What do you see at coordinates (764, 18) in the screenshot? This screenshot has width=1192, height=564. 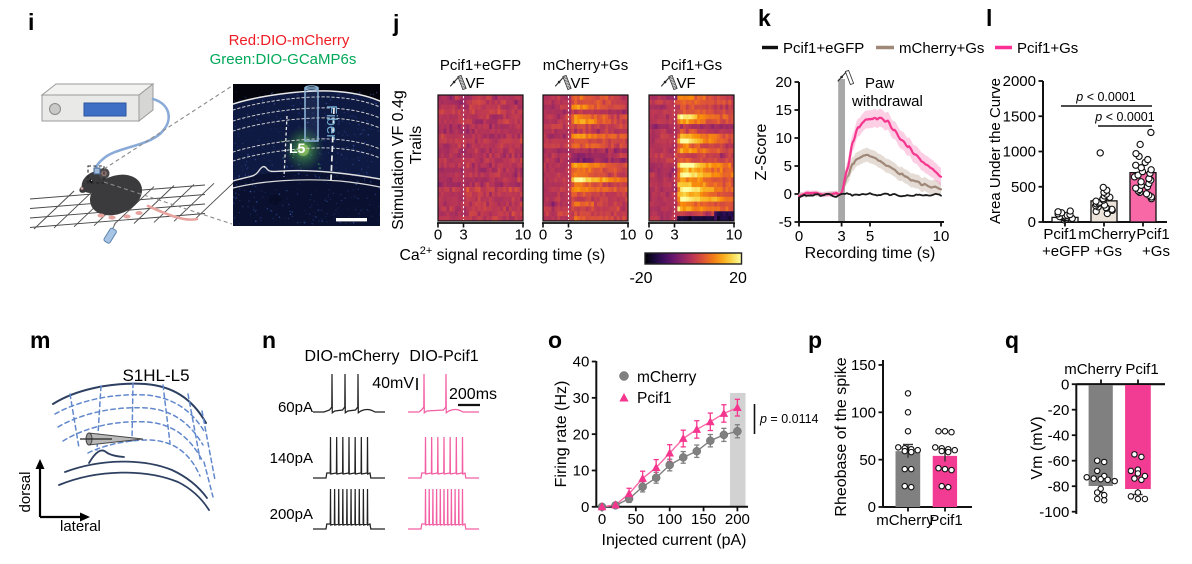 I see `svg-text: k` at bounding box center [764, 18].